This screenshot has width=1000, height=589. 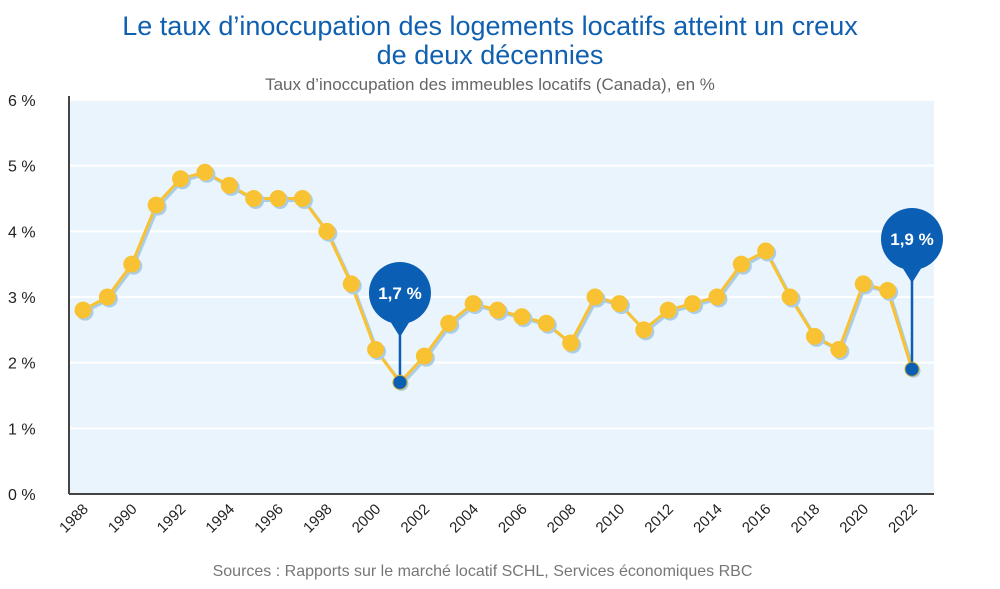 What do you see at coordinates (221, 519) in the screenshot?
I see `x-tick-label: 1994` at bounding box center [221, 519].